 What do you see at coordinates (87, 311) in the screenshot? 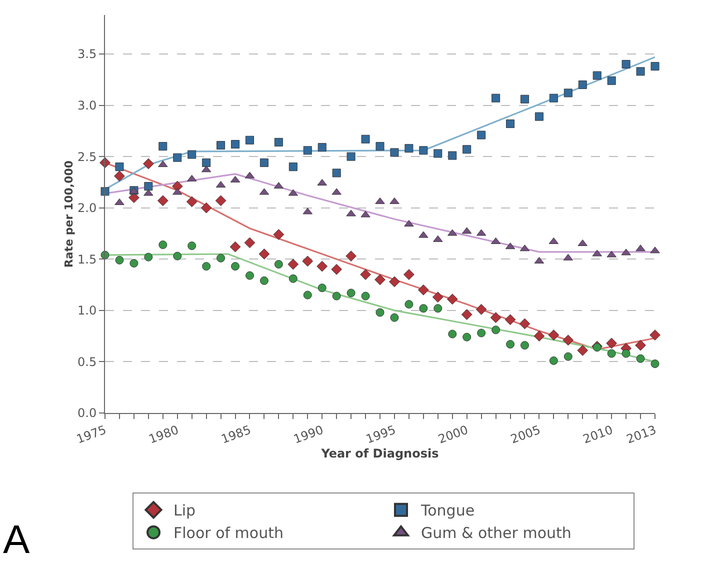
I see `y-tick-label: 1.0` at bounding box center [87, 311].